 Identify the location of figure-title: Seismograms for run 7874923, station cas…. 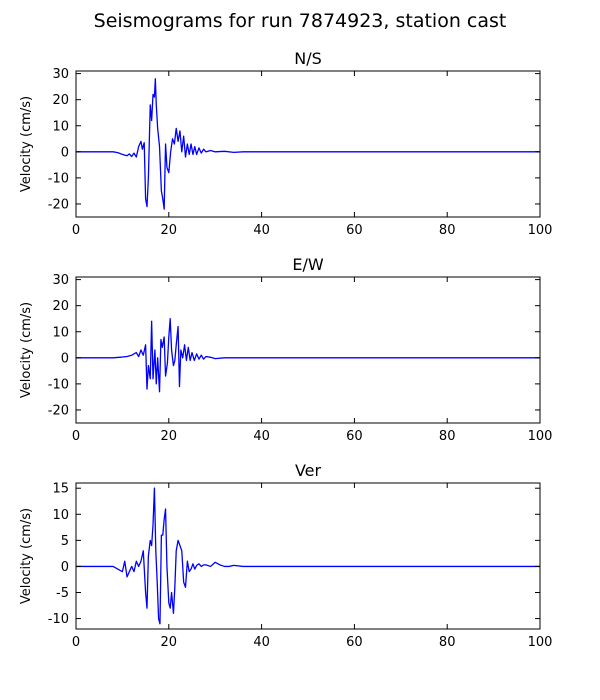
(300, 21).